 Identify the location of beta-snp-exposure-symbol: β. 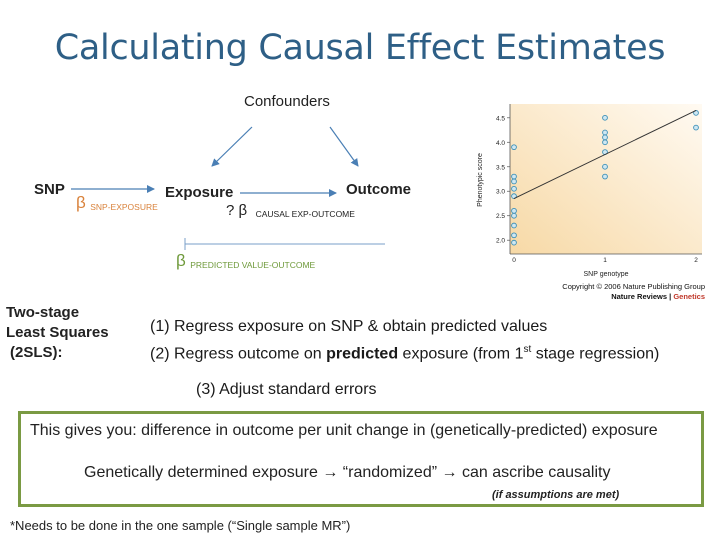
(81, 202).